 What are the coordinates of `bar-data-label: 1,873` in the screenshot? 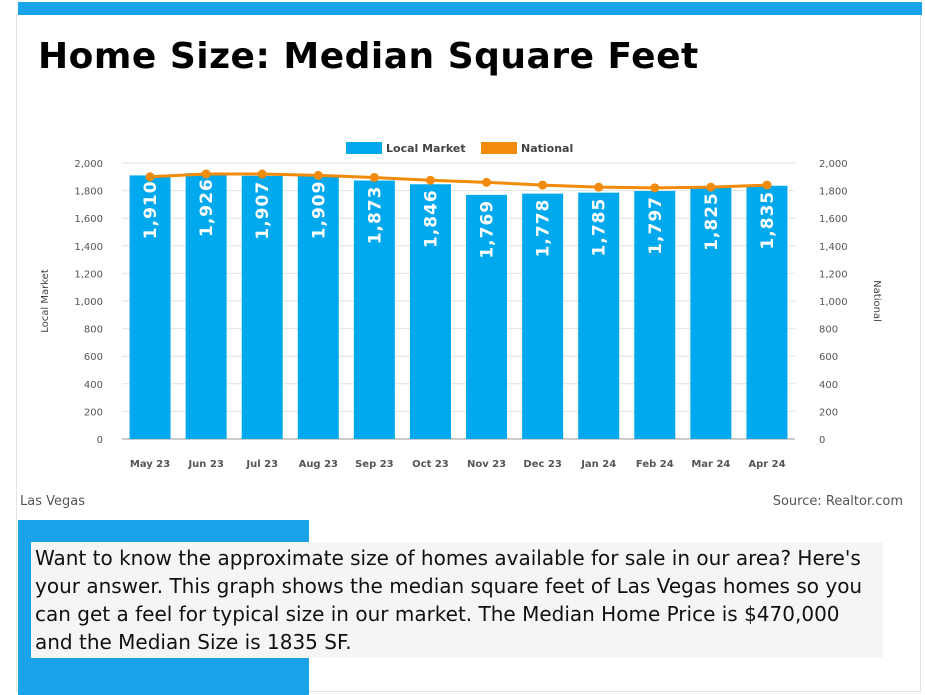 It's located at (375, 215).